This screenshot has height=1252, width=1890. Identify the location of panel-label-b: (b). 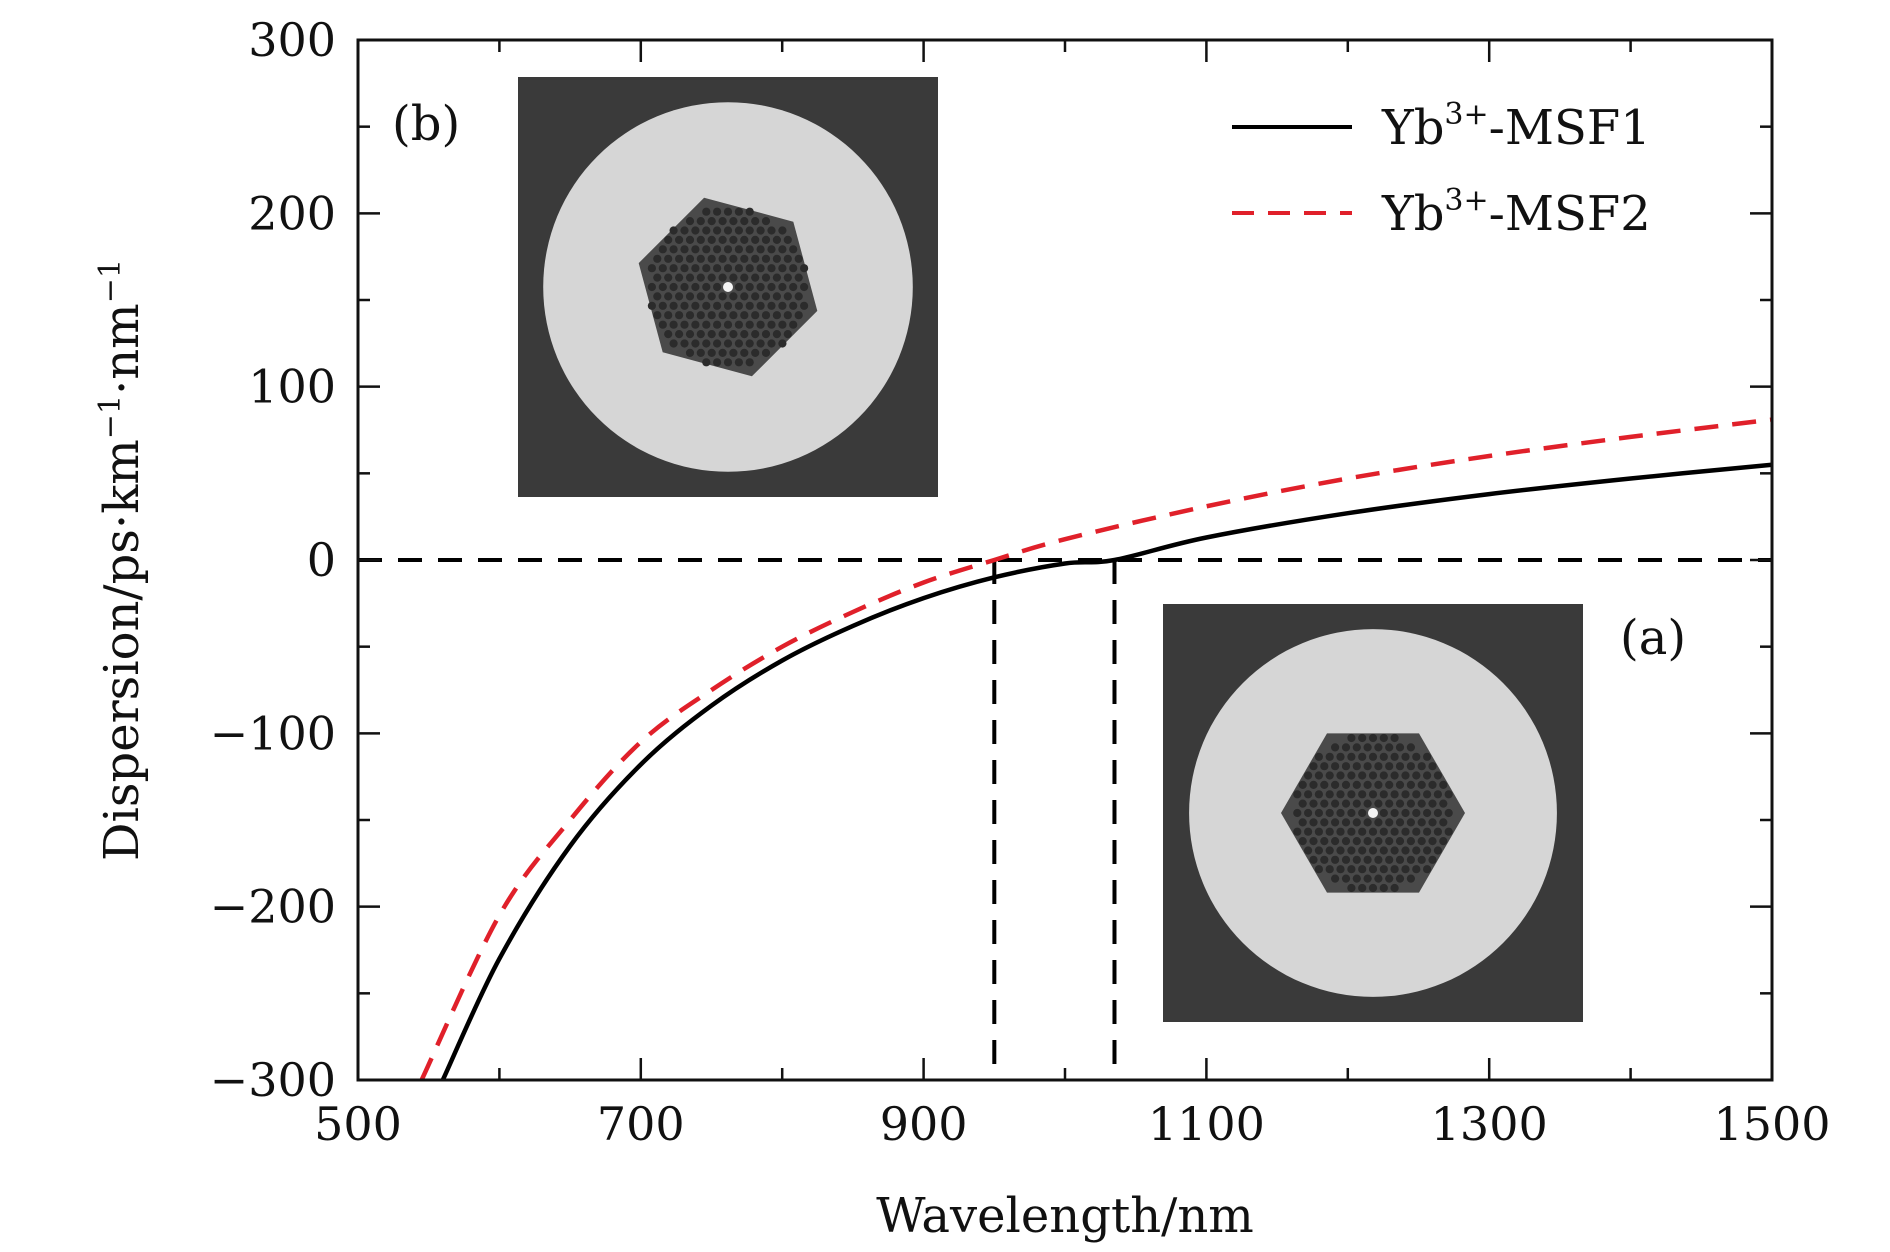
(426, 124).